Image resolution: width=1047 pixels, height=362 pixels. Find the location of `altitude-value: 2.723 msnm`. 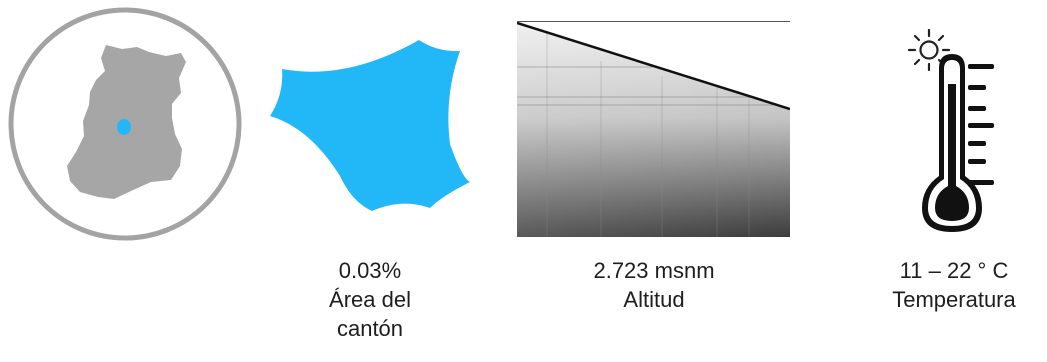

altitude-value: 2.723 msnm is located at coordinates (654, 270).